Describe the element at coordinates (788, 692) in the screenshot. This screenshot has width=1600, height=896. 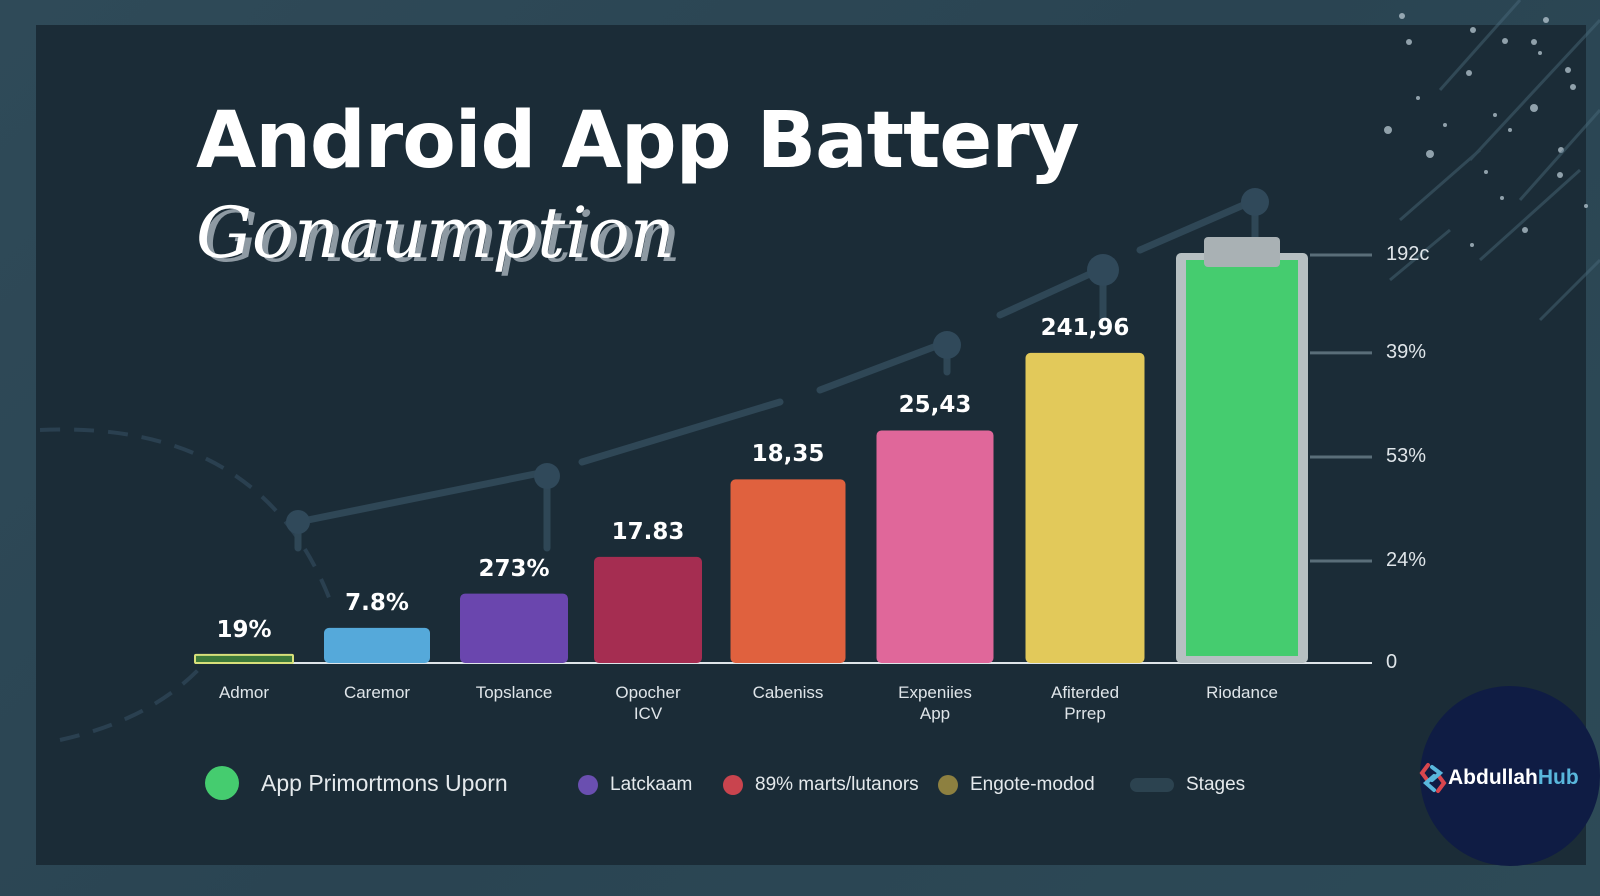
I see `x-category-label: Cabeniss` at that location.